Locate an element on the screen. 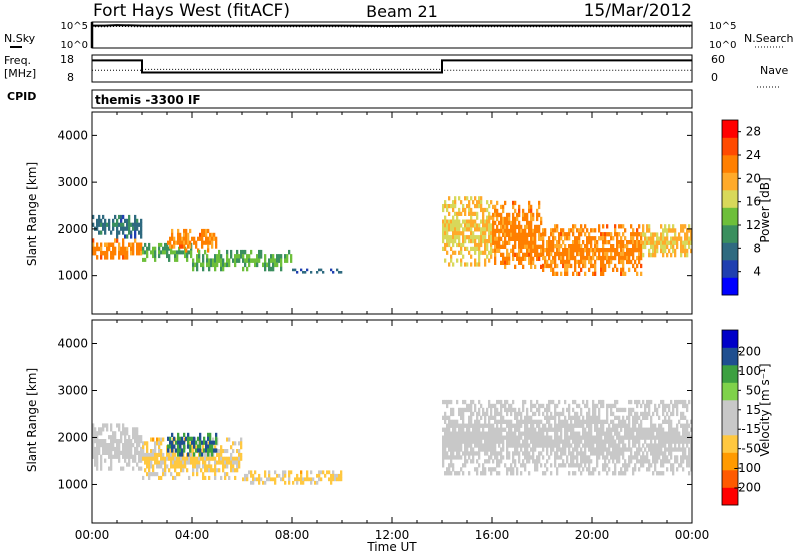 The image size is (800, 554). x-tick-label: 00:00 is located at coordinates (692, 535).